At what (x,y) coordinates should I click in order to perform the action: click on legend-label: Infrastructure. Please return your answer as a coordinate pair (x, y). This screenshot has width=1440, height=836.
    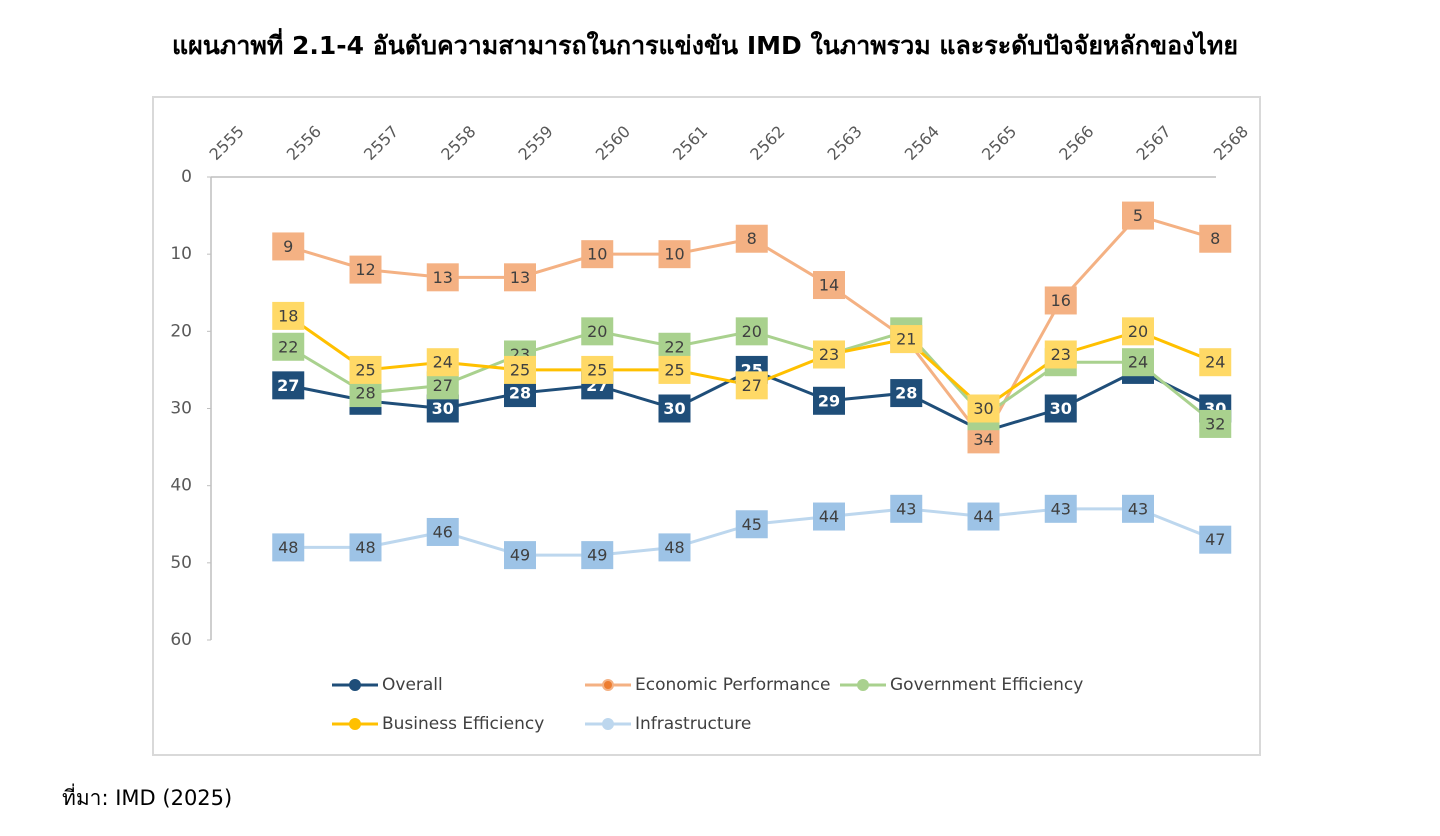
    Looking at the image, I should click on (693, 724).